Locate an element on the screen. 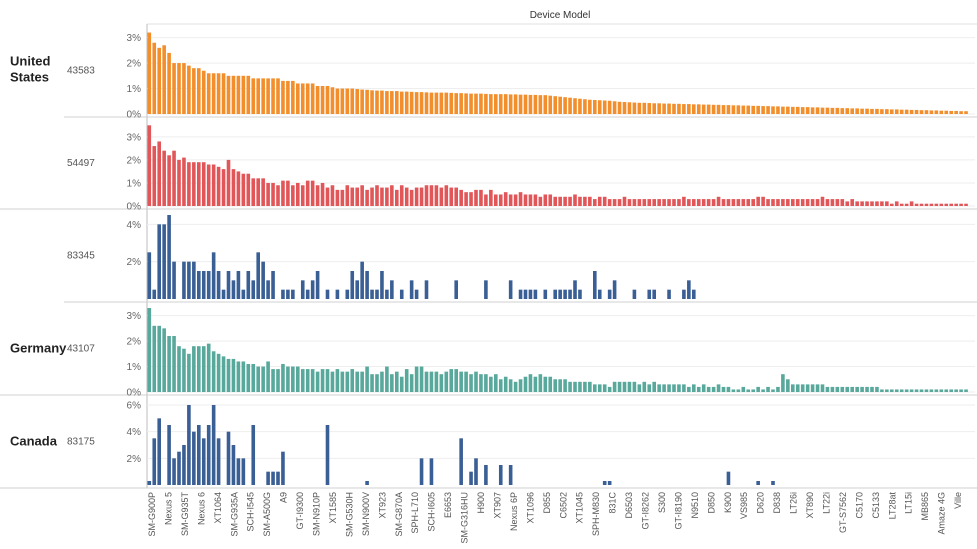  x-tick-label: XT1585 is located at coordinates (333, 508).